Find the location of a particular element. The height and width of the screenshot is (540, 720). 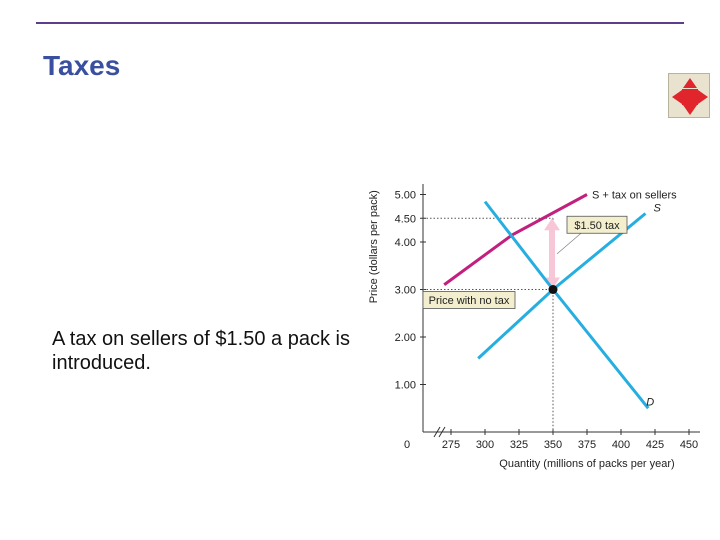

move-arrows-button is located at coordinates (689, 95).